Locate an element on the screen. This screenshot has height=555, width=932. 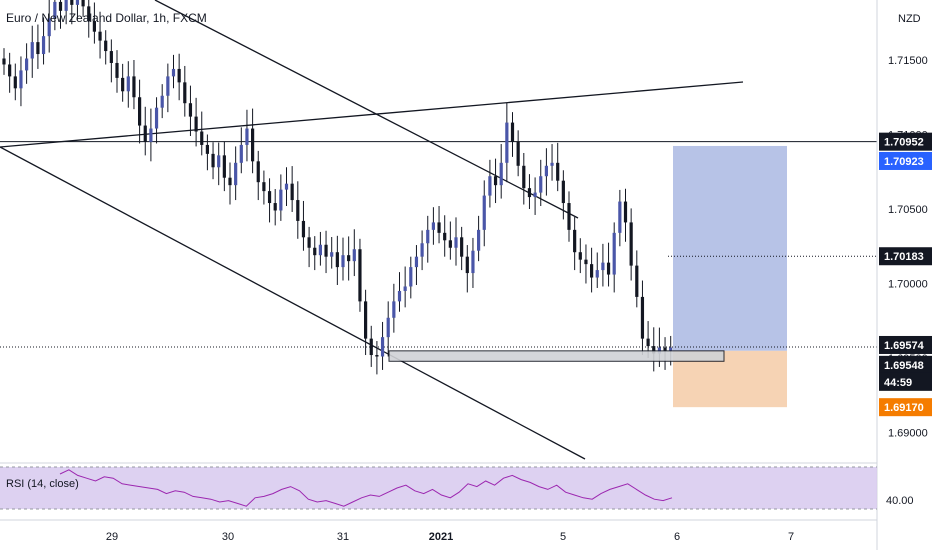
entry-level-label-text: 1.69548 is located at coordinates (904, 366).